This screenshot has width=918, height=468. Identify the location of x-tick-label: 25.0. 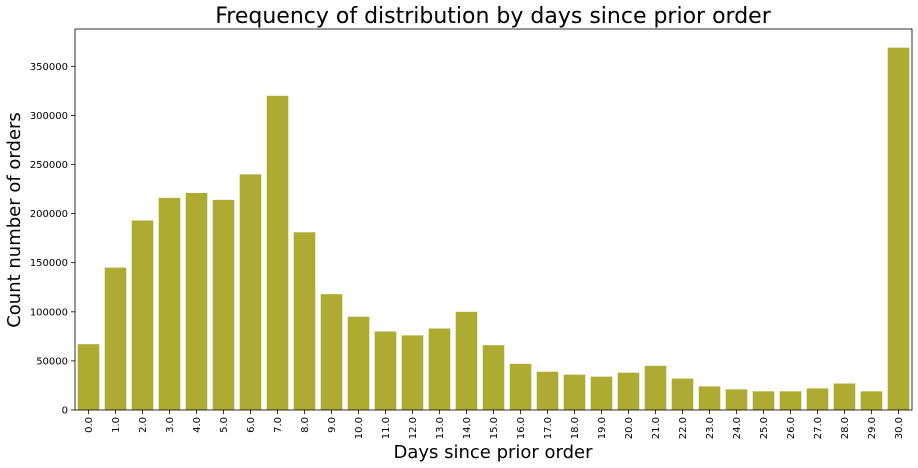
(764, 428).